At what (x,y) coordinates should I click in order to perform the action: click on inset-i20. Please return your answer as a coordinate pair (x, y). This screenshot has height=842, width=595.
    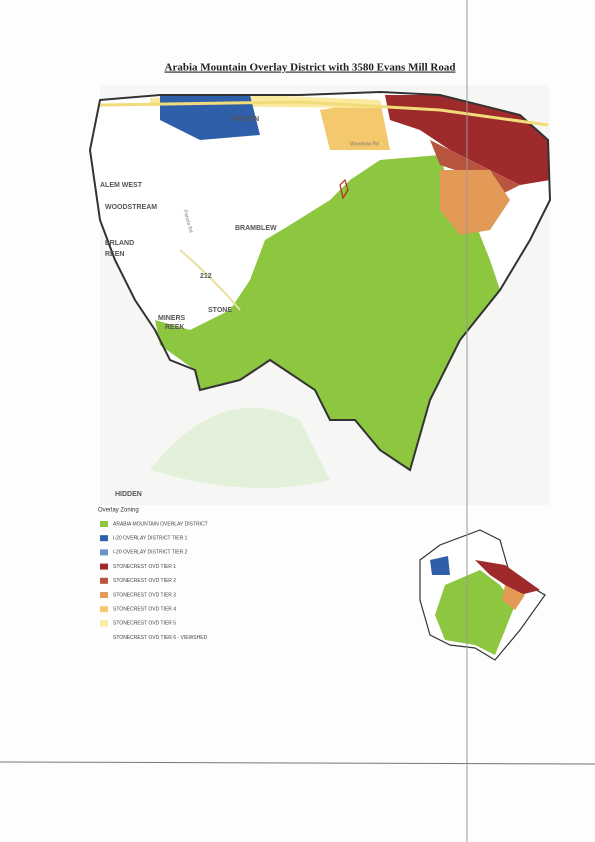
    Looking at the image, I should click on (440, 565).